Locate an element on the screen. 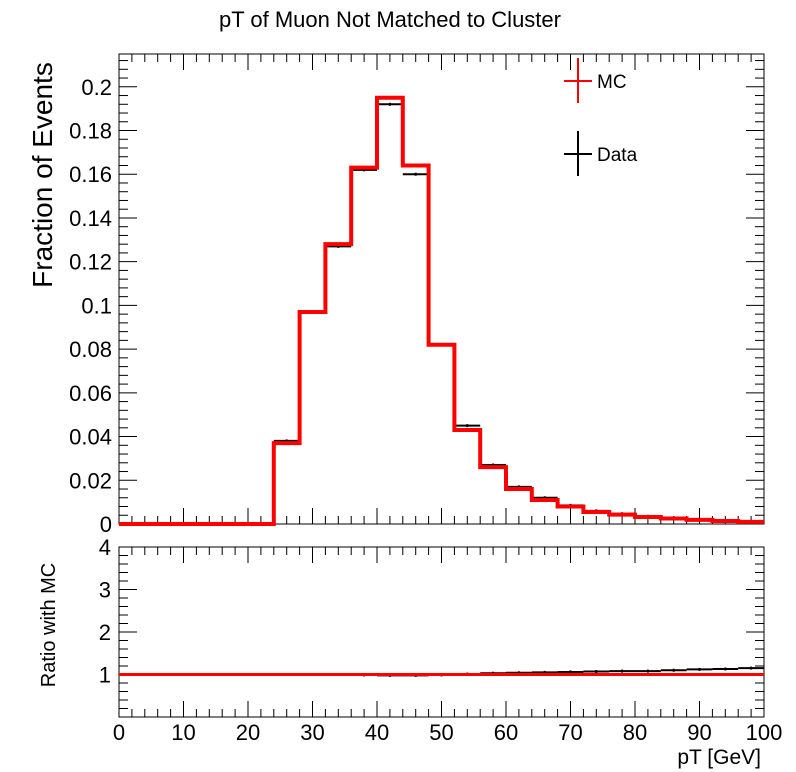 The height and width of the screenshot is (772, 796). ratio-y-tick-label: 3 is located at coordinates (105, 590).